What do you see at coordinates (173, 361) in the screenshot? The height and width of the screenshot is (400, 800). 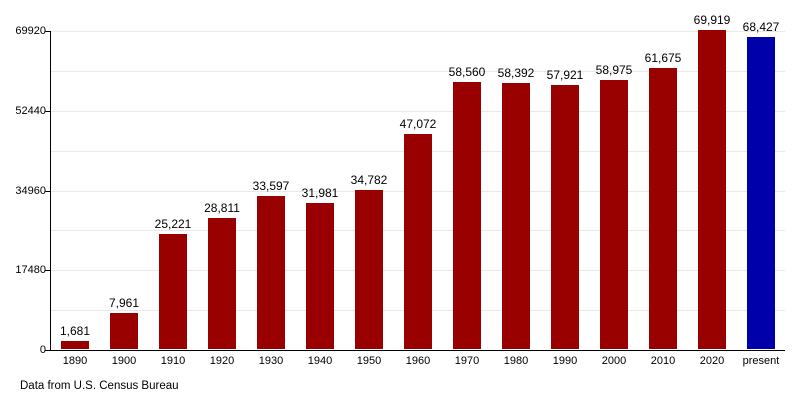 I see `x-axis-label: 1910` at bounding box center [173, 361].